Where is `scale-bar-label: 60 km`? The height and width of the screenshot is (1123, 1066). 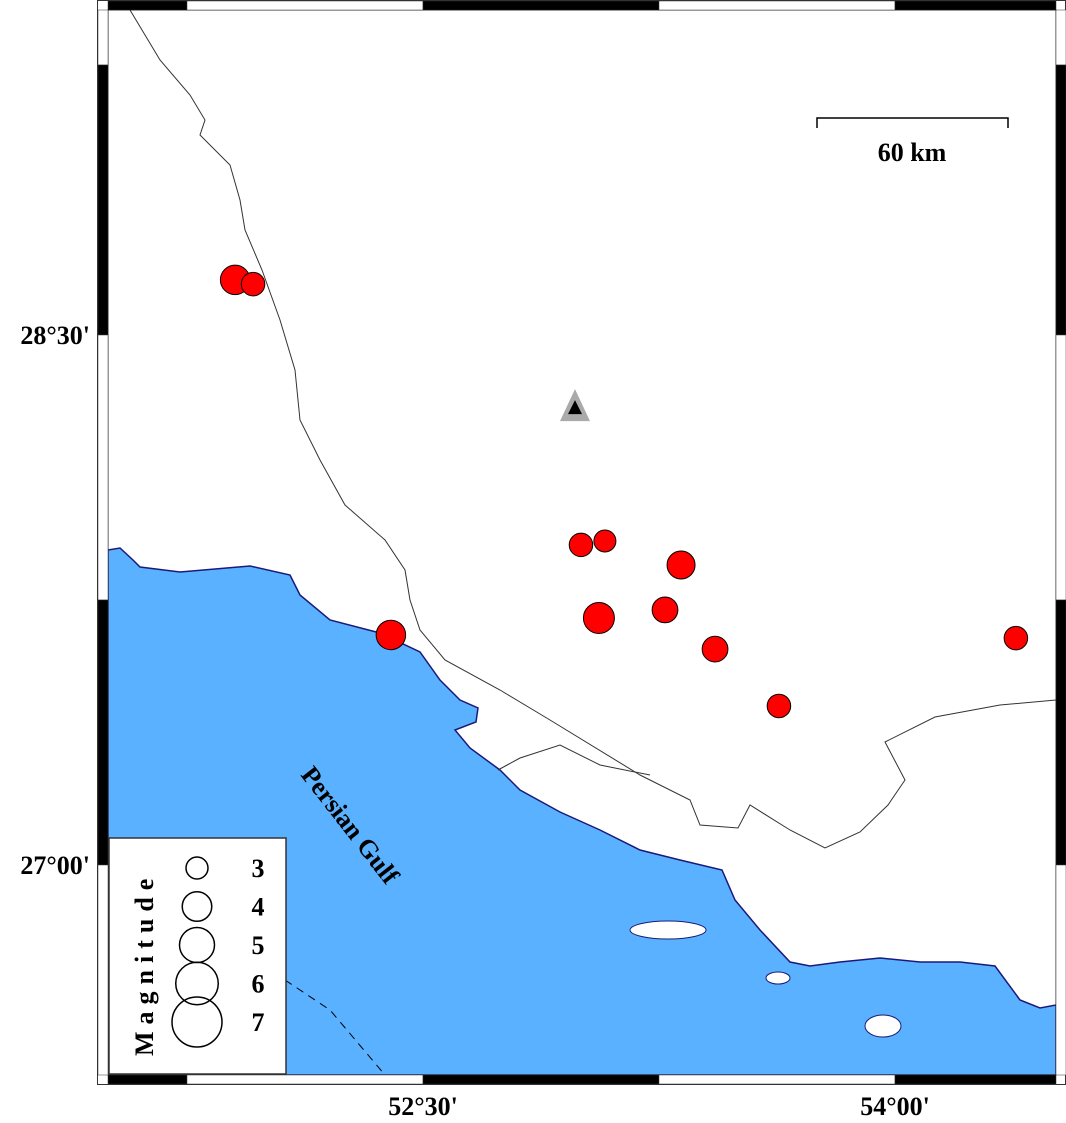 scale-bar-label: 60 km is located at coordinates (912, 152).